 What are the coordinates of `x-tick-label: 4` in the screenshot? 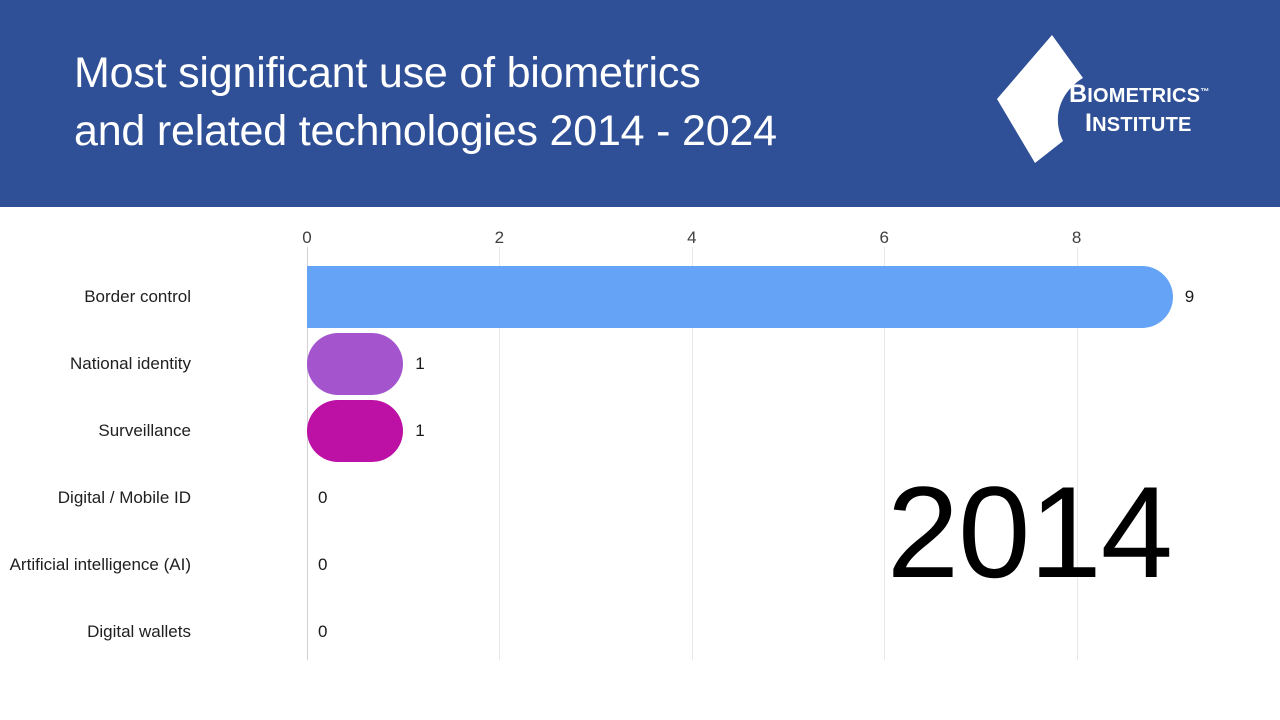 It's located at (692, 237).